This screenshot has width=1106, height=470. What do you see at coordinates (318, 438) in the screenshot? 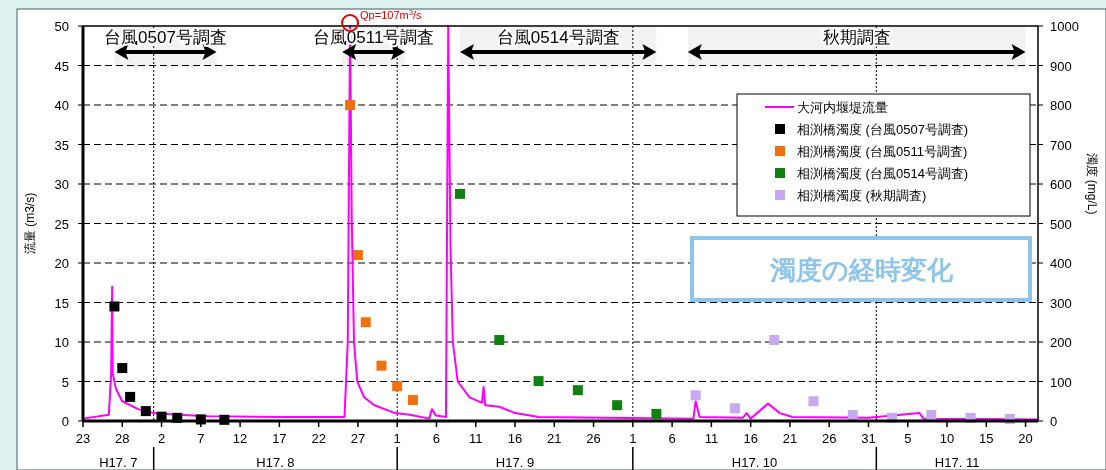
I see `x-tick-label: 22` at bounding box center [318, 438].